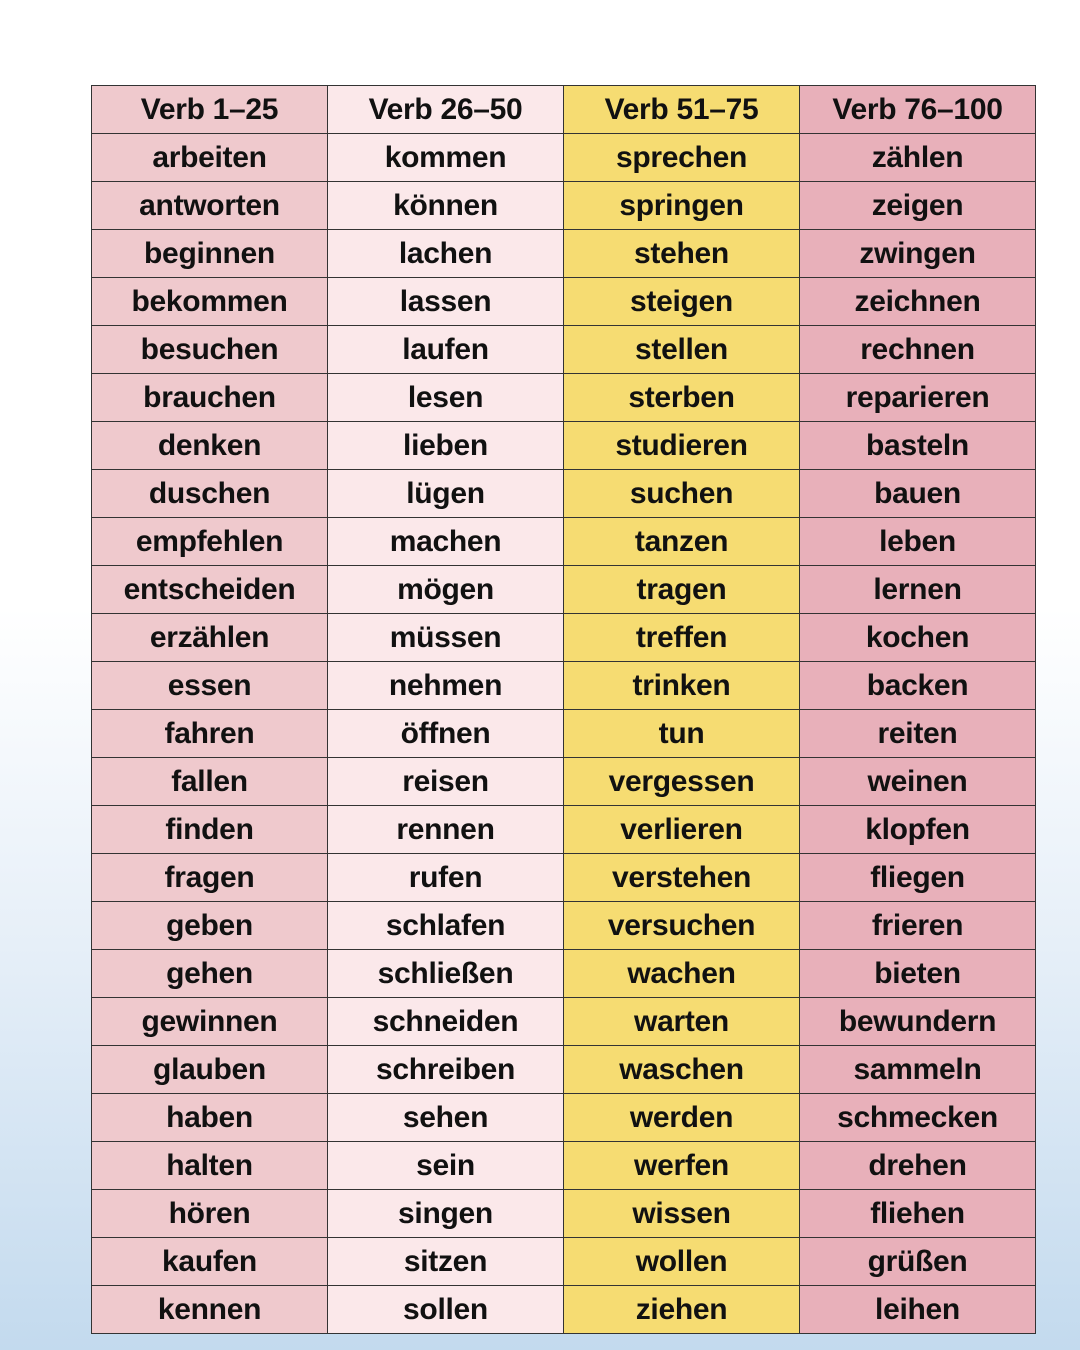 Image resolution: width=1080 pixels, height=1350 pixels. Describe the element at coordinates (209, 1309) in the screenshot. I see `verb-cell: kennen` at that location.